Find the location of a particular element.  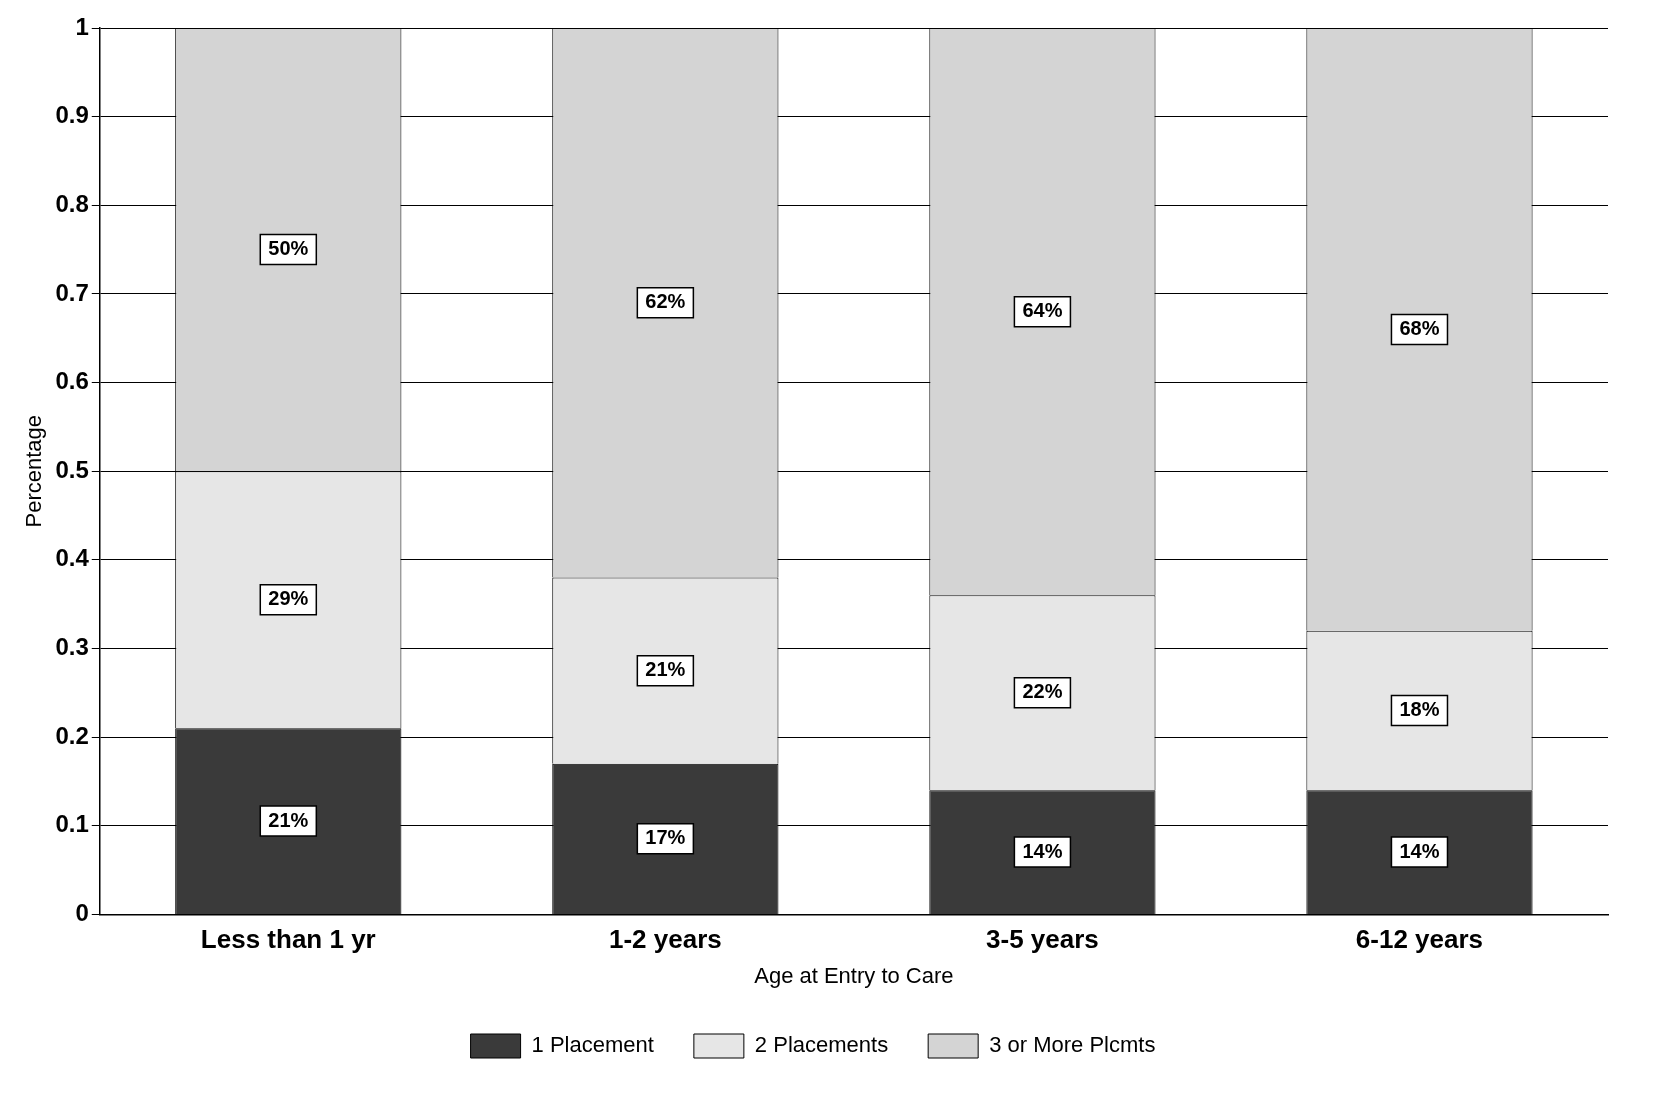

x-tick-label: 6-12 years is located at coordinates (1419, 939).